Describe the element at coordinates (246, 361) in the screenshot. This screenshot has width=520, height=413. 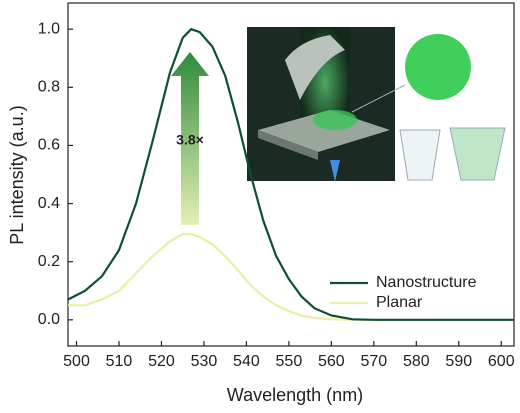
I see `x-tick-label: 540` at that location.